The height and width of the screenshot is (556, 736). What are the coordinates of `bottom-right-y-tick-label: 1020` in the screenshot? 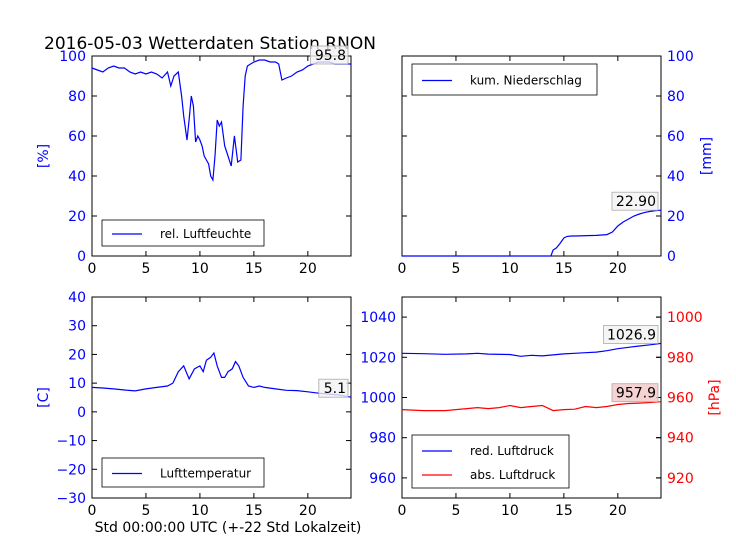 It's located at (378, 358).